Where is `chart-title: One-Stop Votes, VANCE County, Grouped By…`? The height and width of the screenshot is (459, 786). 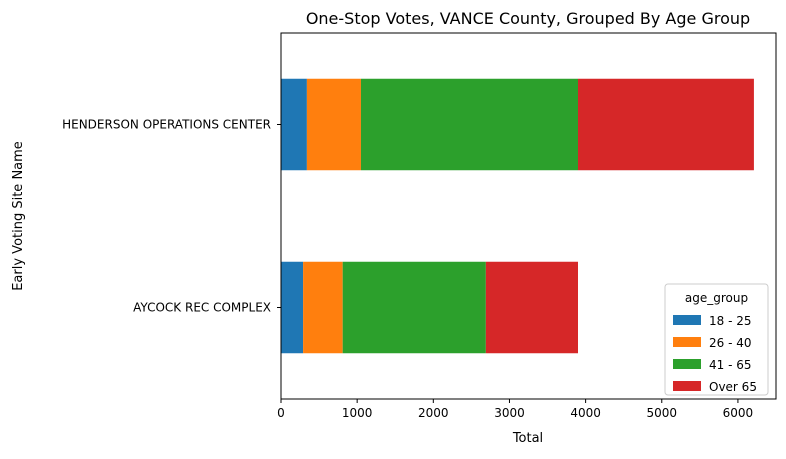 chart-title: One-Stop Votes, VANCE County, Grouped By… is located at coordinates (528, 18).